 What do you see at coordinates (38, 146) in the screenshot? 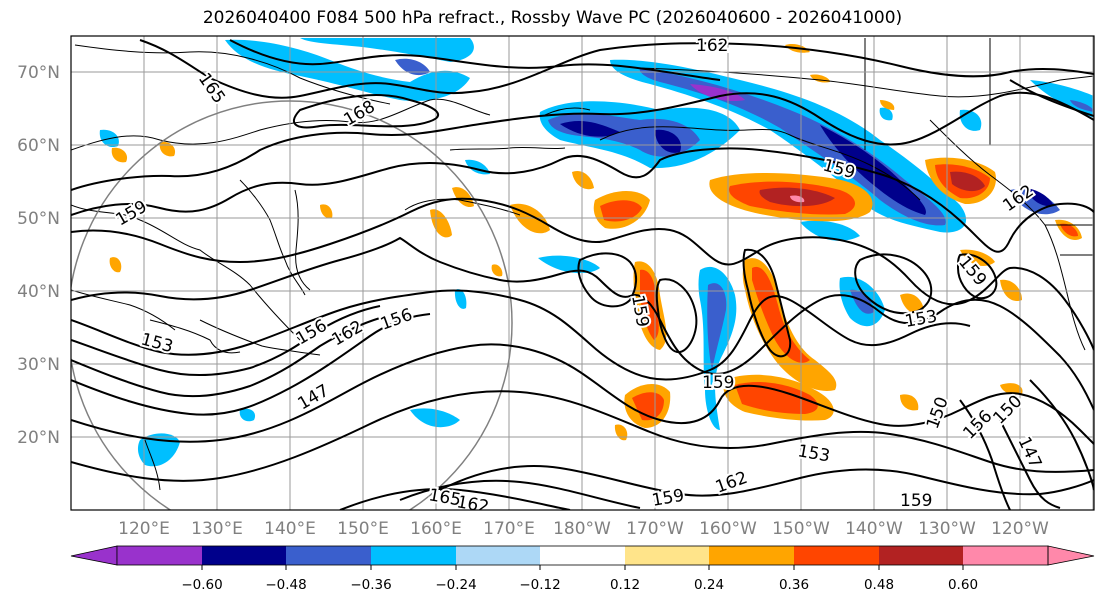
I see `lat-label: 60°N` at bounding box center [38, 146].